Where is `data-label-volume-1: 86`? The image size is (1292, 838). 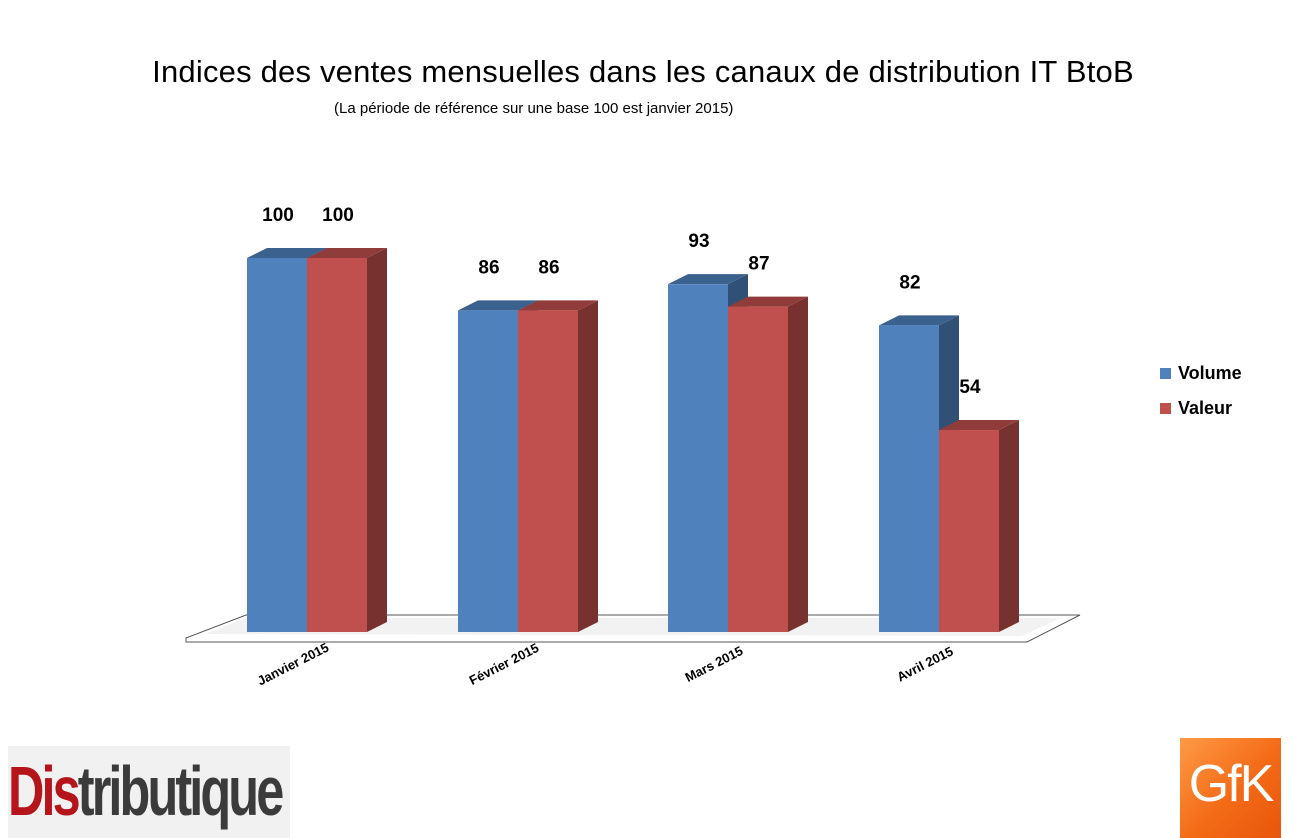 data-label-volume-1: 86 is located at coordinates (488, 267).